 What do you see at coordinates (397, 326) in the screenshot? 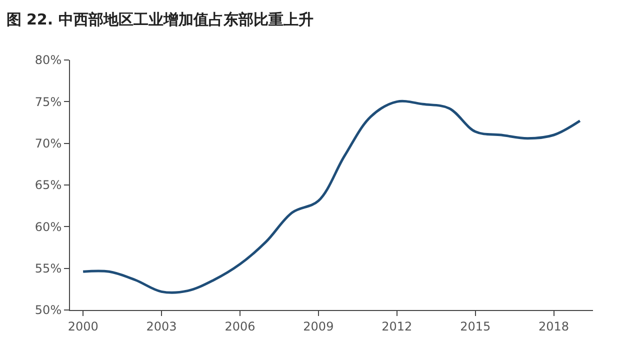
I see `x-tick-label: 2012` at bounding box center [397, 326].